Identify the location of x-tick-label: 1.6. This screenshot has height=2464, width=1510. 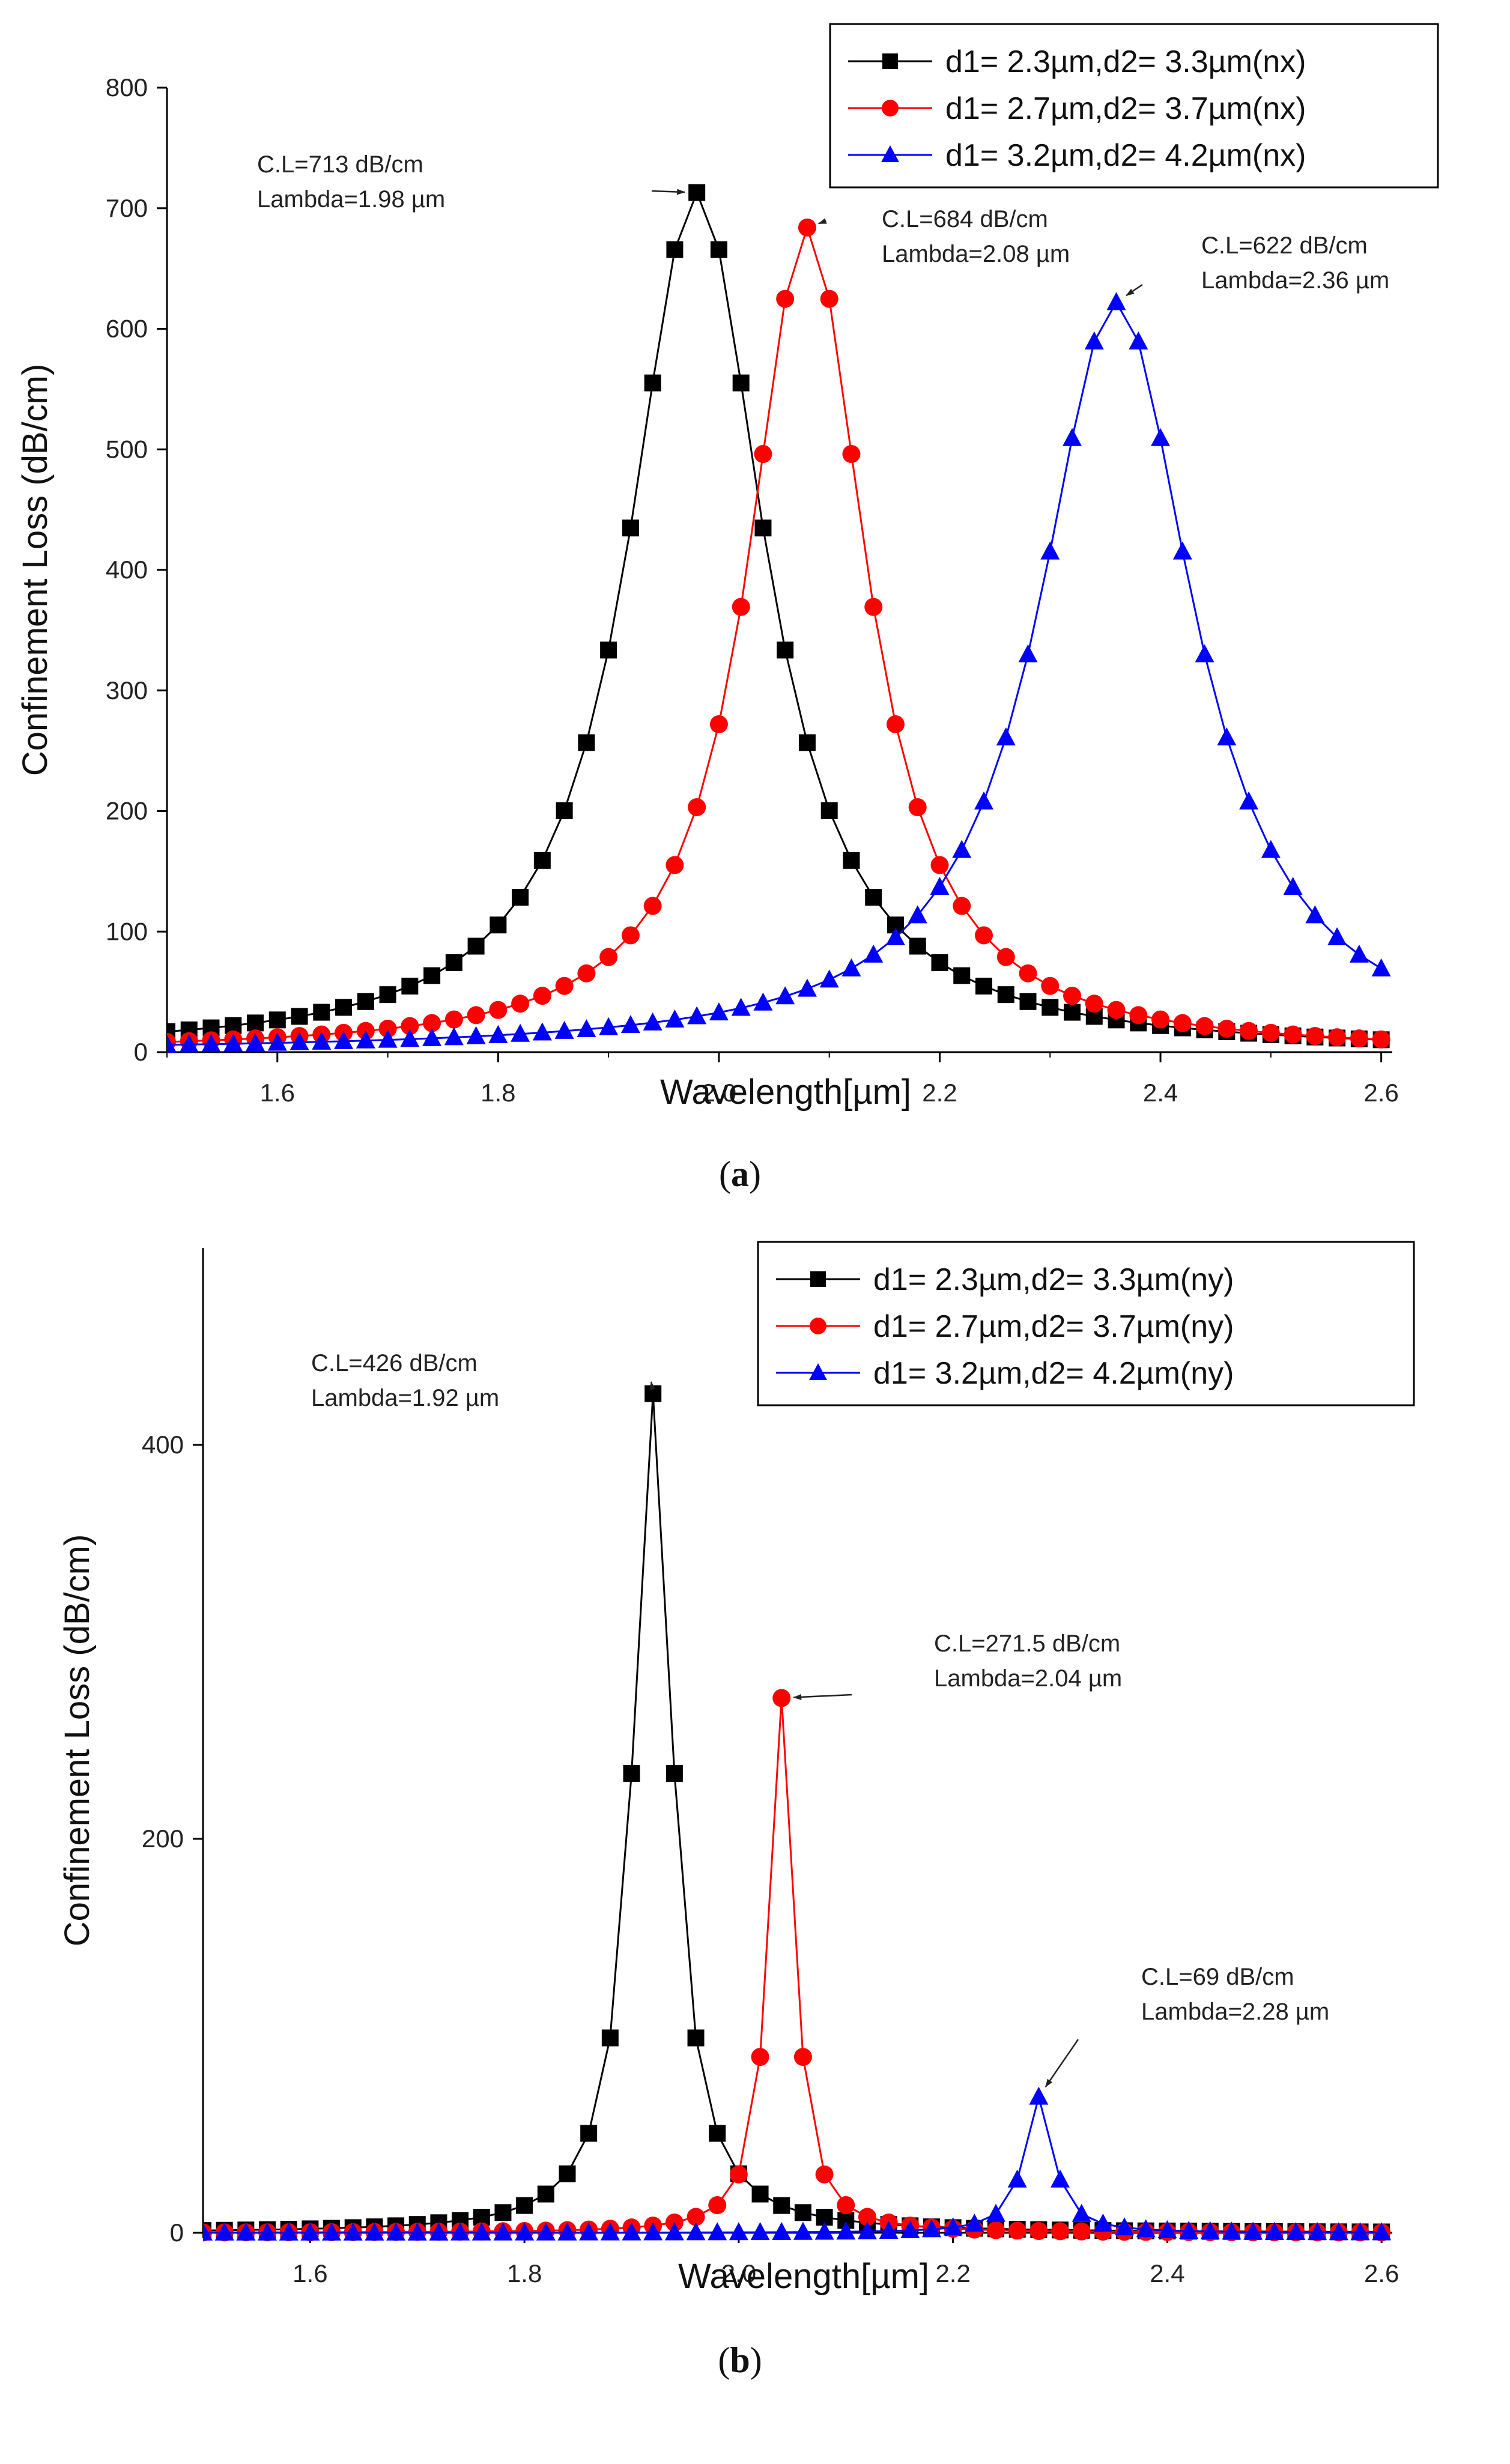
(277, 1093).